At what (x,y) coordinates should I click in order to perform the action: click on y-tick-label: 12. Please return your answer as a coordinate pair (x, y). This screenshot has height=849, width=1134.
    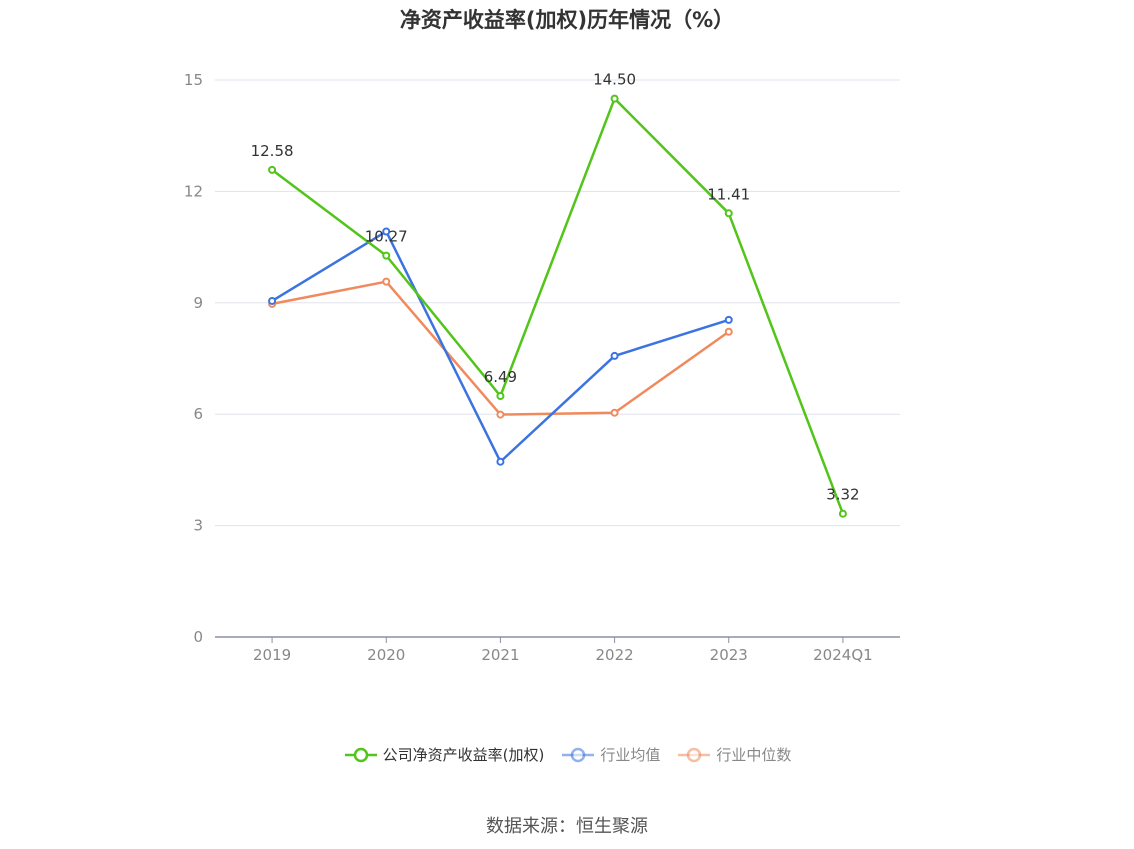
    Looking at the image, I should click on (193, 191).